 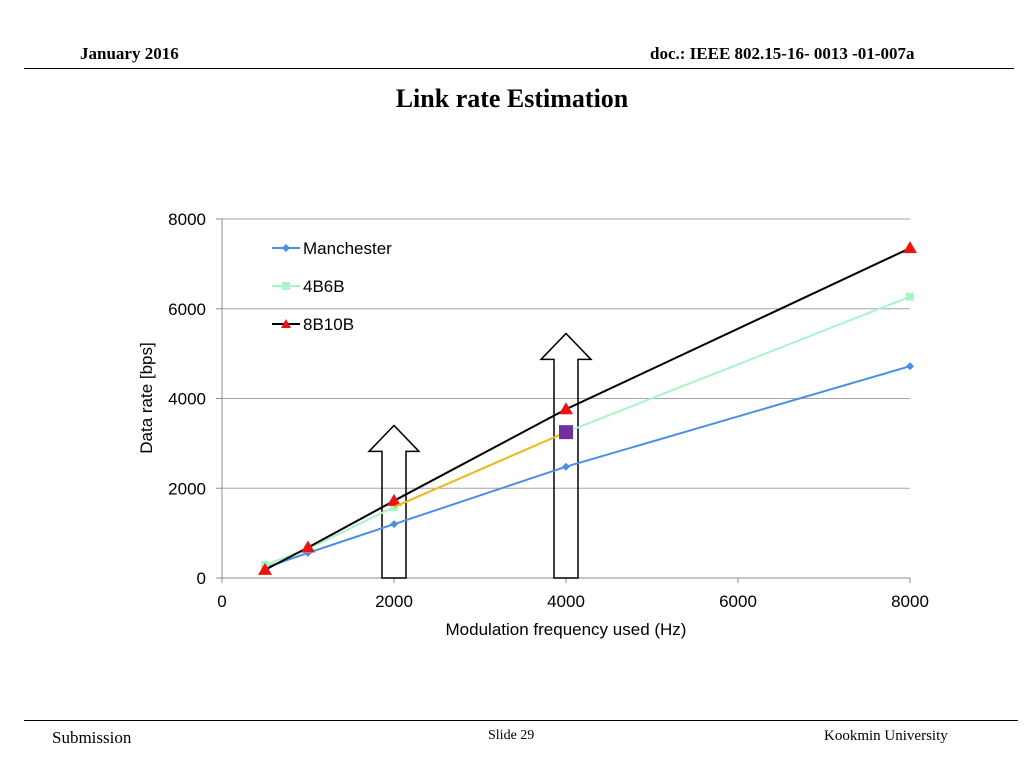 I want to click on y-tick-label-4000: 4000, so click(x=187, y=399).